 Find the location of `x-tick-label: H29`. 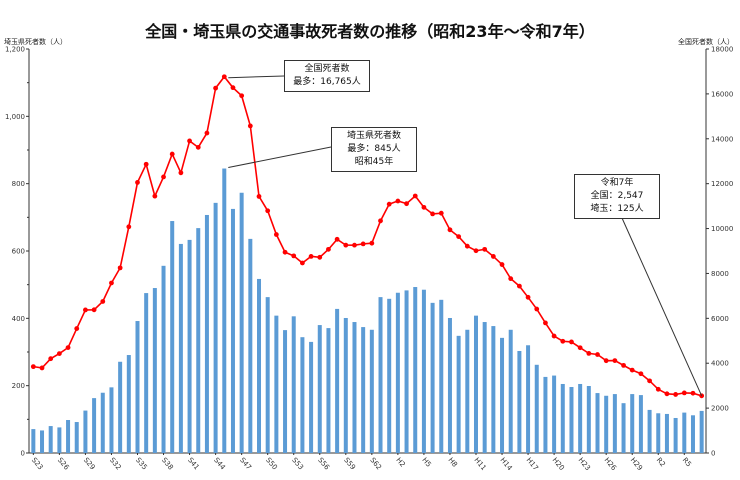

x-tick-label: H29 is located at coordinates (636, 464).